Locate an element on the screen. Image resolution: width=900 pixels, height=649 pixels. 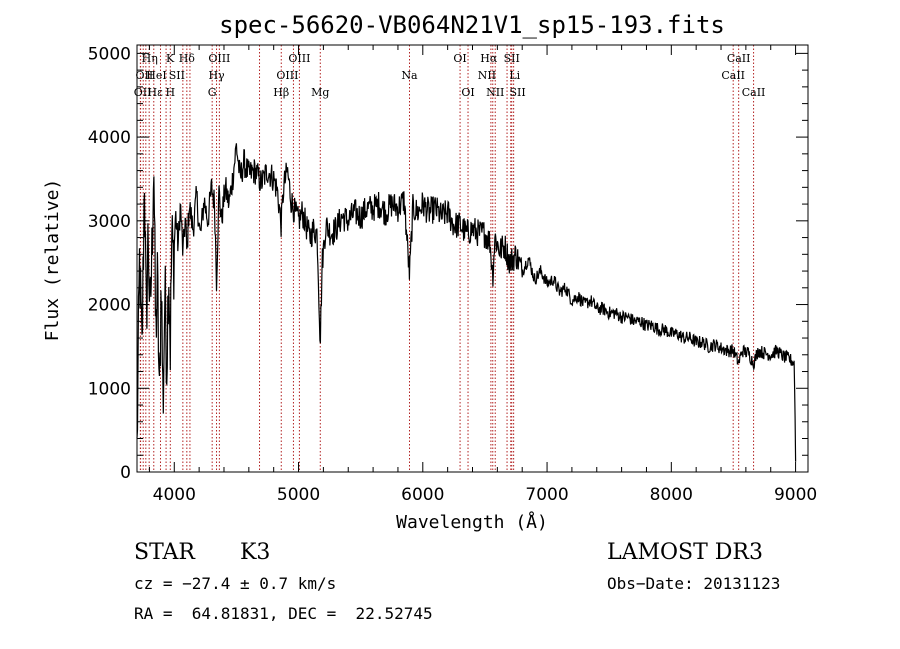
line-label-25: NII is located at coordinates (495, 92).